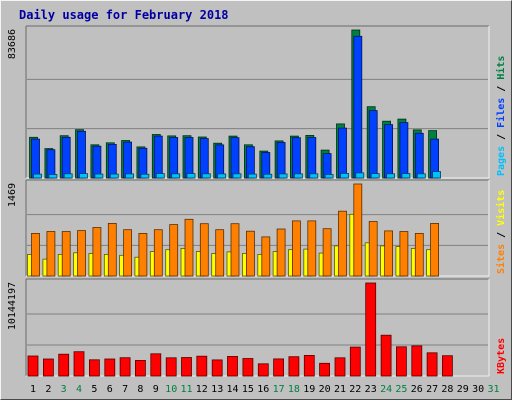 Image resolution: width=512 pixels, height=400 pixels. Describe the element at coordinates (125, 389) in the screenshot. I see `day-label-7: 7` at that location.